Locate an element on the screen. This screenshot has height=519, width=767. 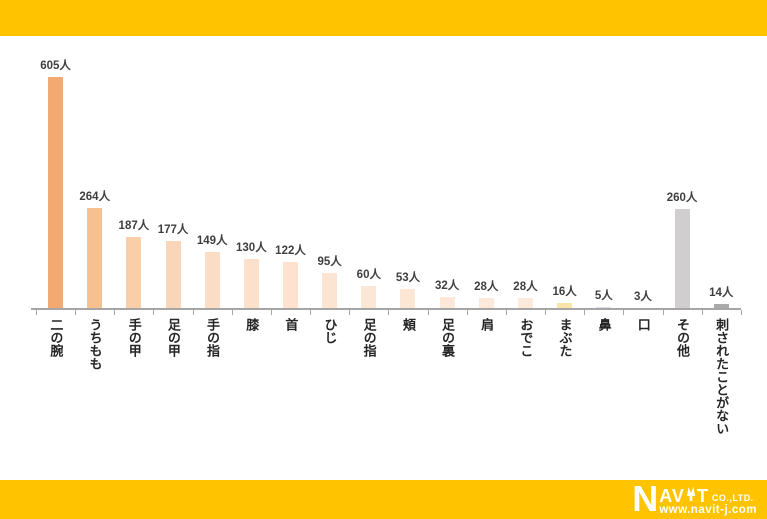
bar-column: 60人 is located at coordinates (368, 172).